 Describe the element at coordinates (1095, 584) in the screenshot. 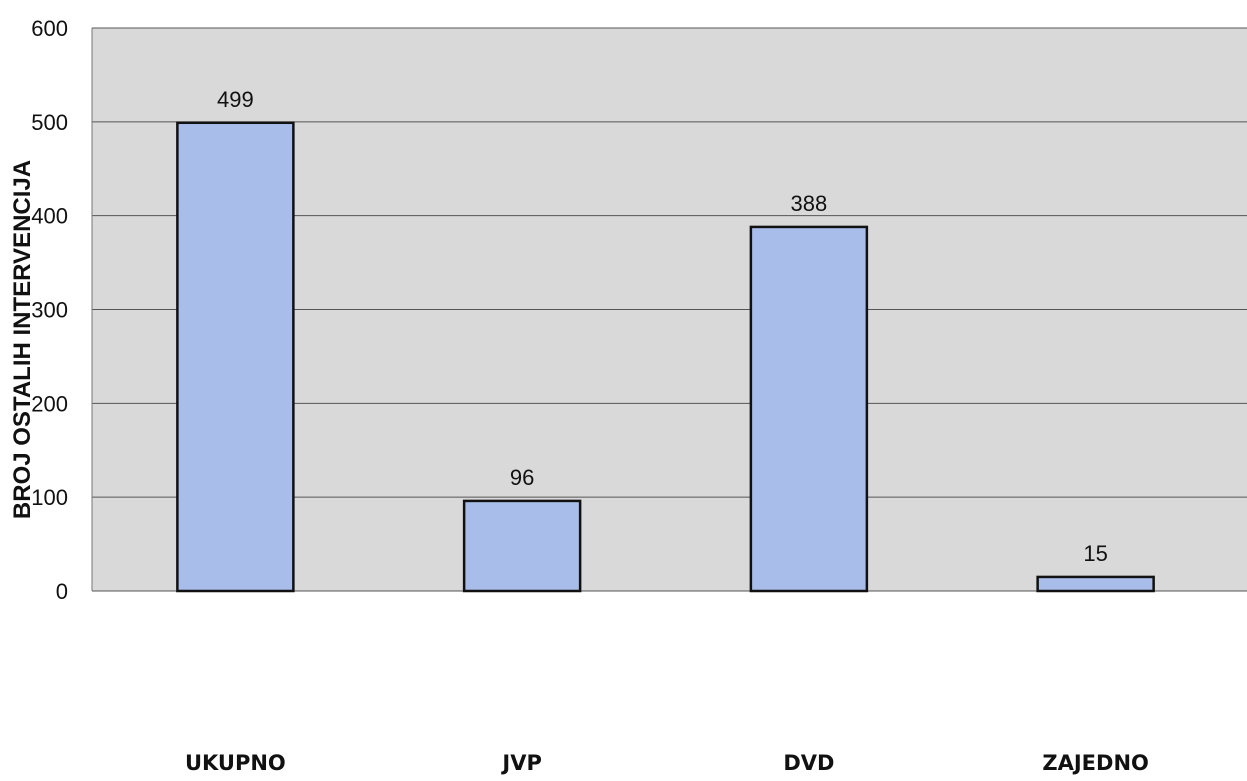

I see `bar-zajedno` at that location.